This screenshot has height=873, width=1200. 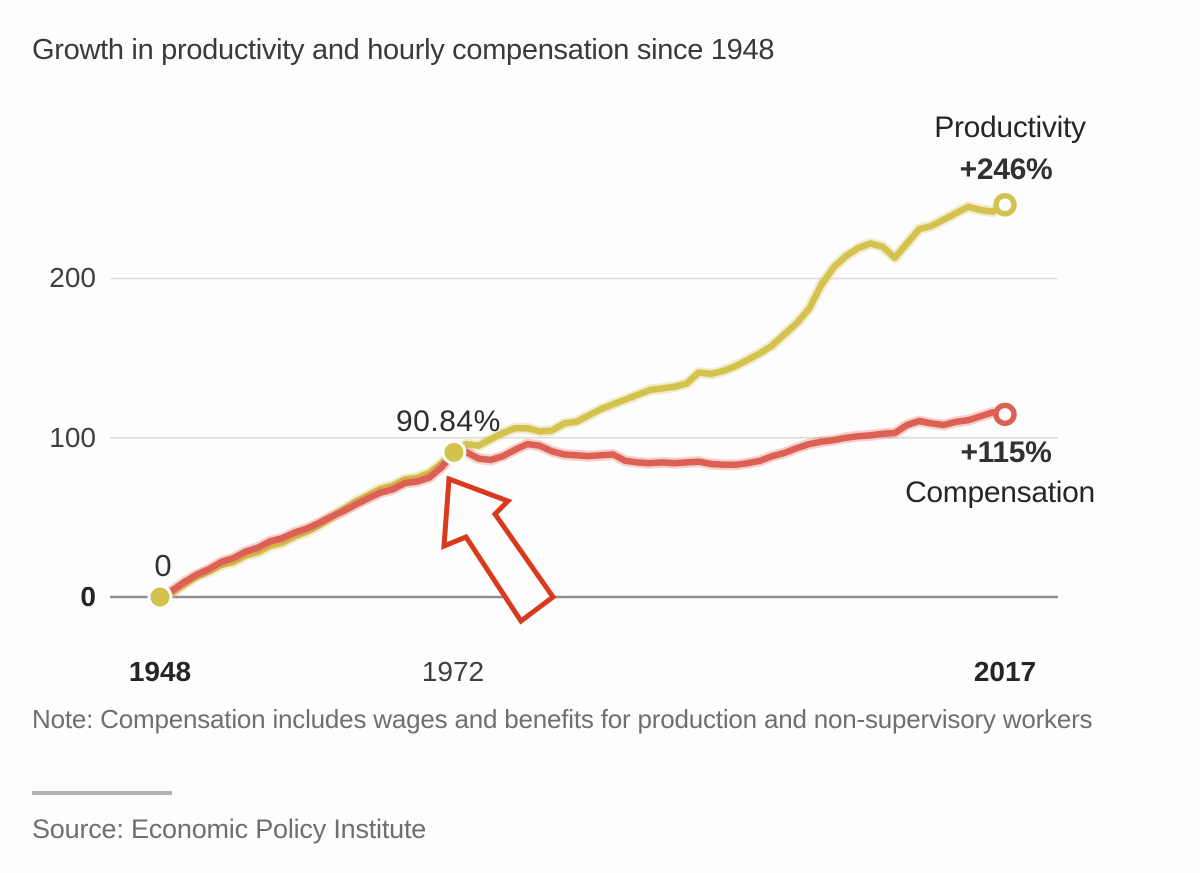 What do you see at coordinates (1005, 205) in the screenshot?
I see `productivity-end-marker` at bounding box center [1005, 205].